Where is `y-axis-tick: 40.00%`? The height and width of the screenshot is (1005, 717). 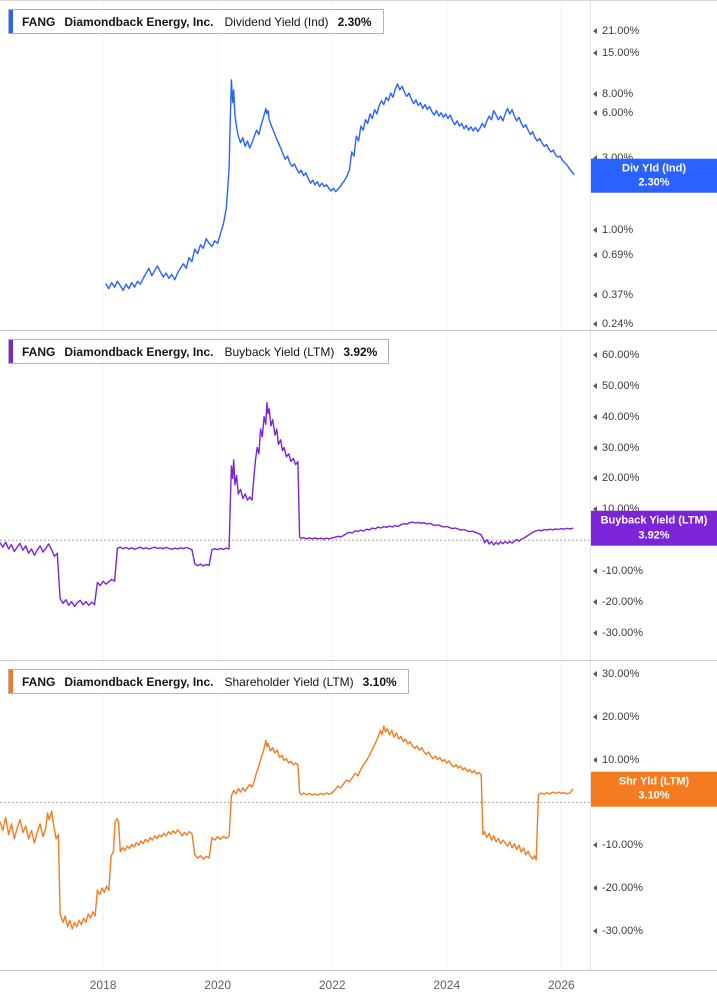
y-axis-tick: 40.00% is located at coordinates (615, 417).